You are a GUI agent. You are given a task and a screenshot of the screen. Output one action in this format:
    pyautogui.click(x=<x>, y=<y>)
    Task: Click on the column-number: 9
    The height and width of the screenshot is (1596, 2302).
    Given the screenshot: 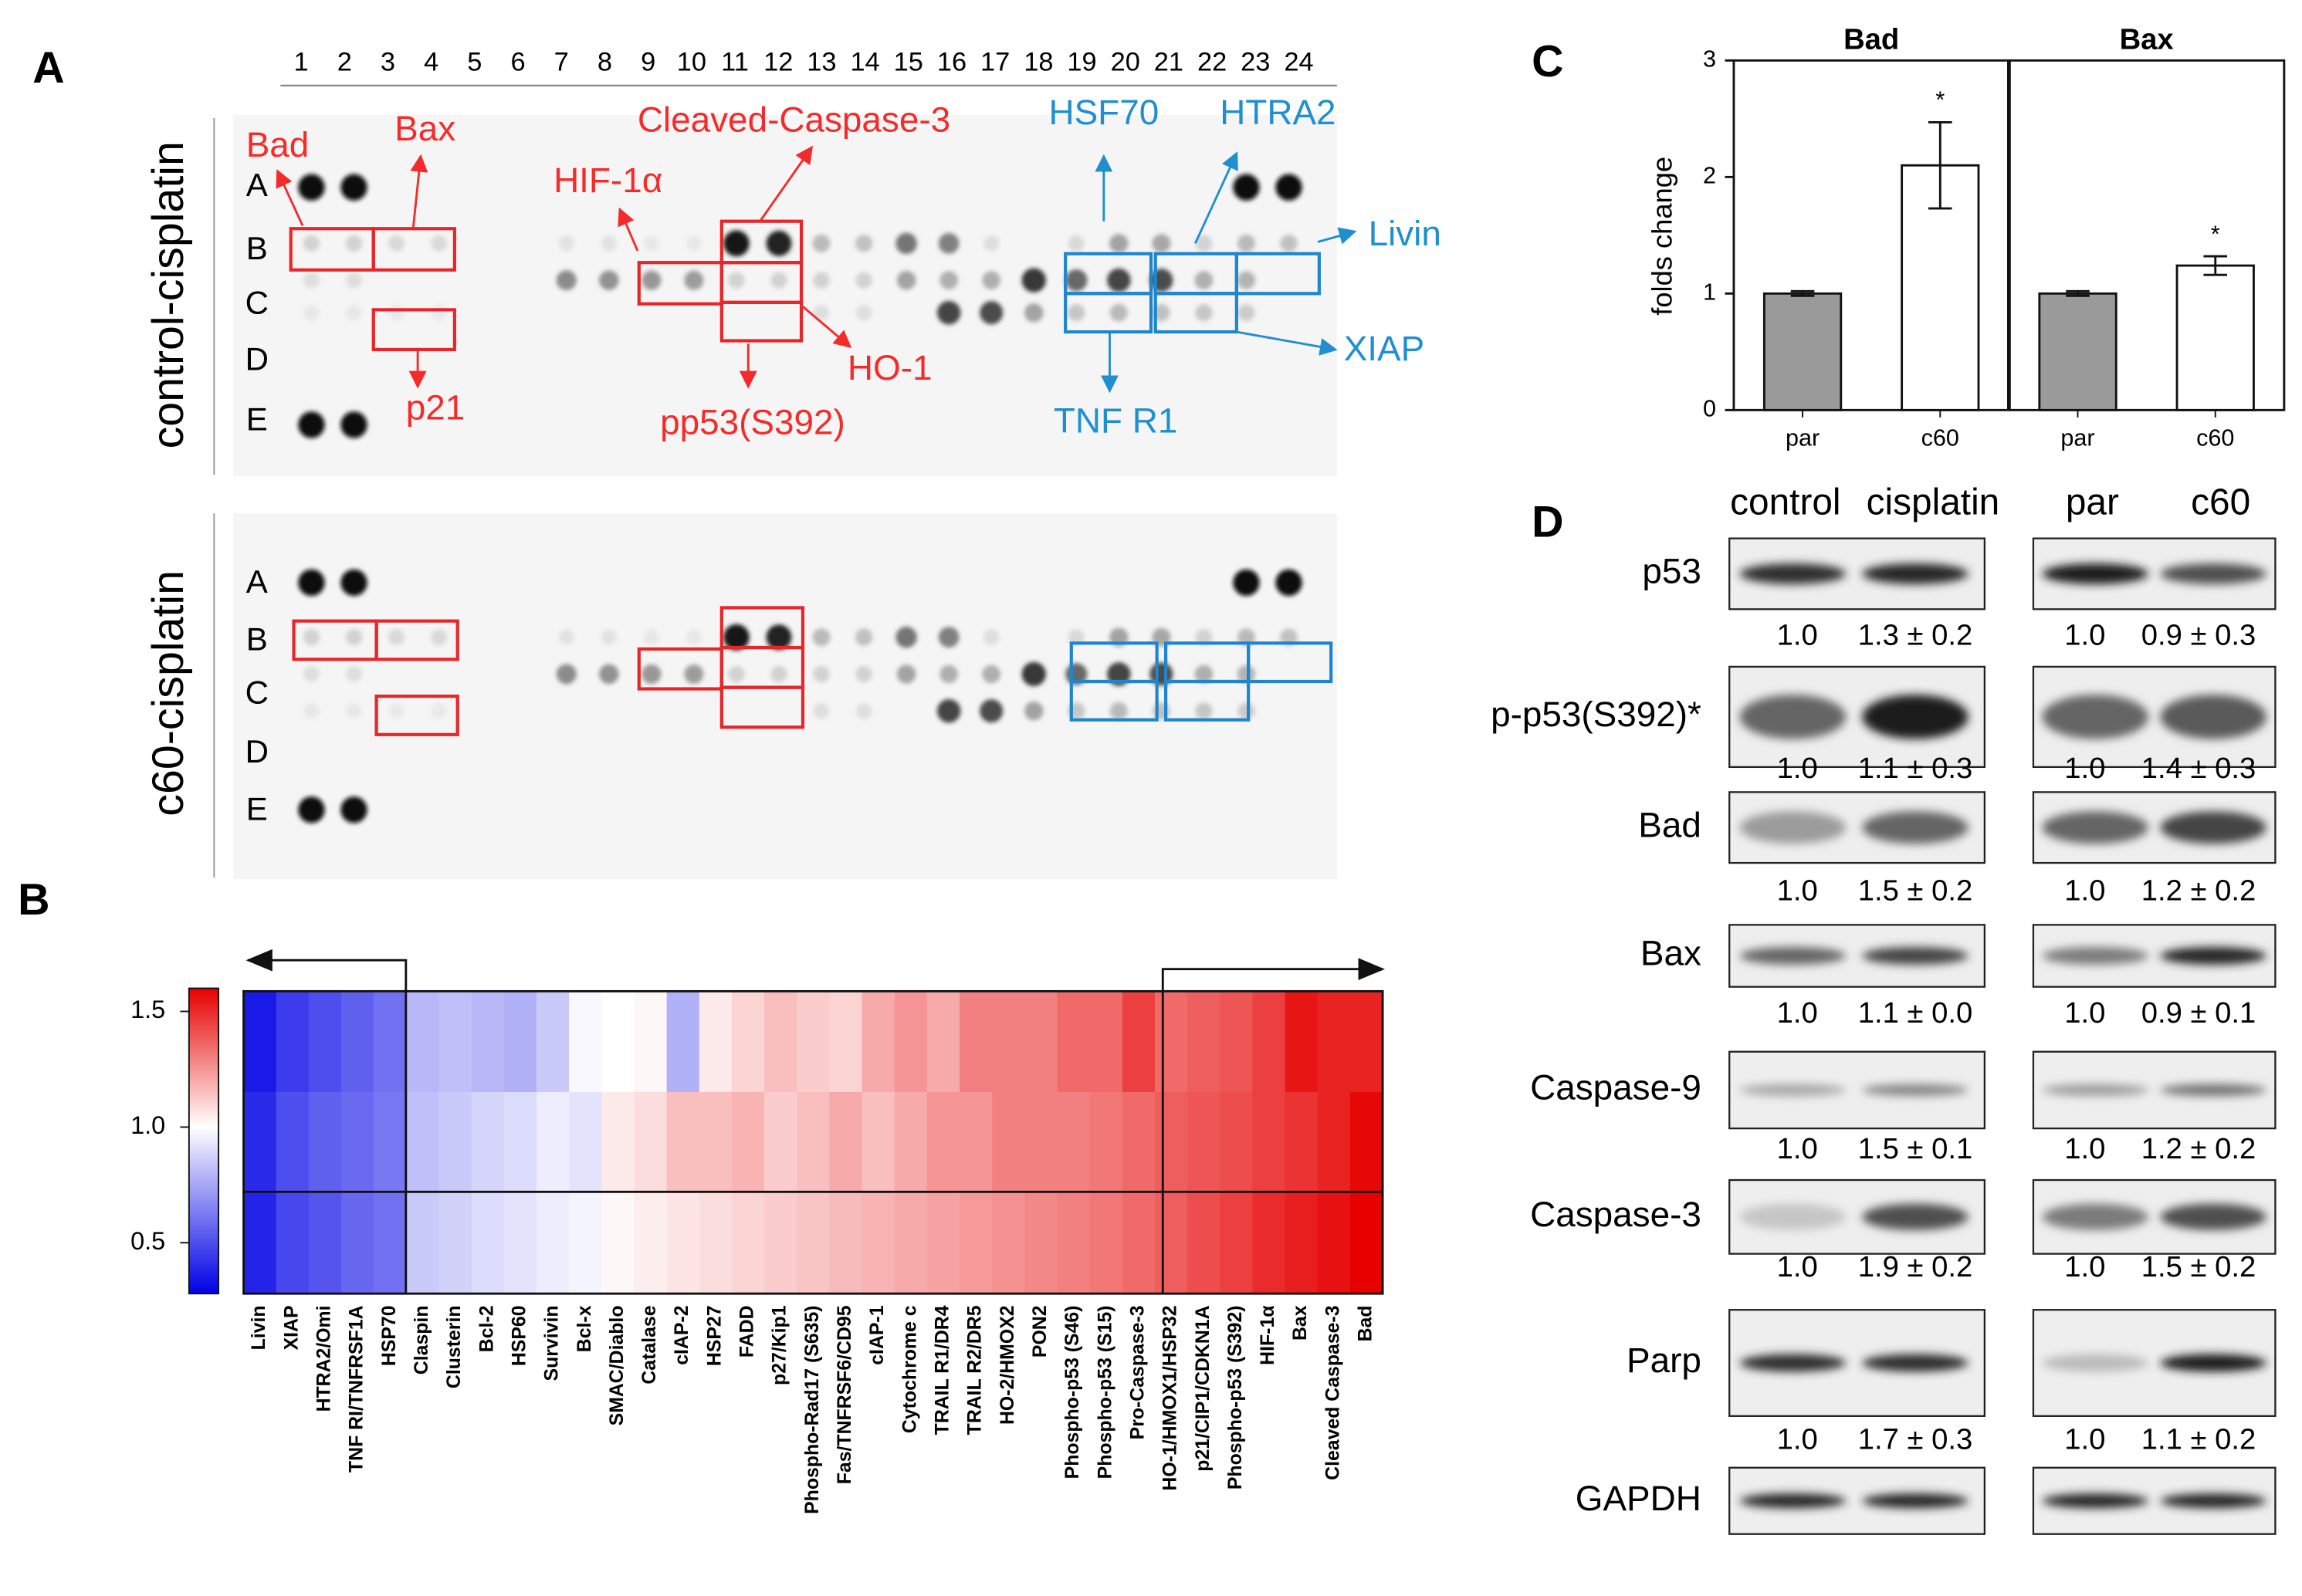 What is the action you would take?
    pyautogui.click(x=648, y=62)
    